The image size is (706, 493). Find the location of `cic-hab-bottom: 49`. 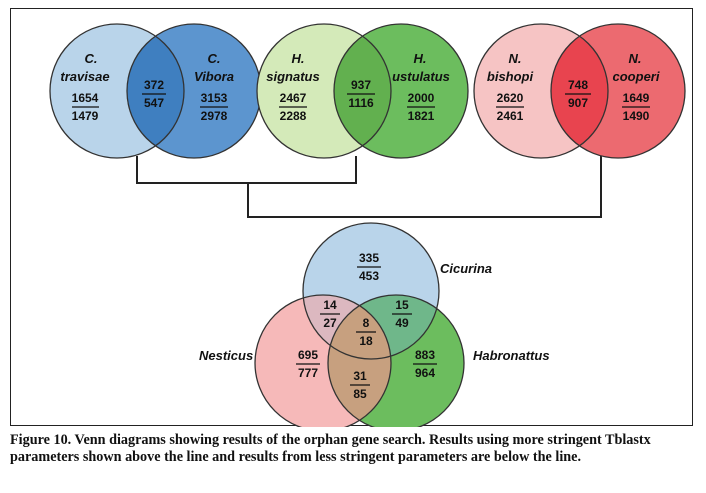

cic-hab-bottom: 49 is located at coordinates (402, 323).